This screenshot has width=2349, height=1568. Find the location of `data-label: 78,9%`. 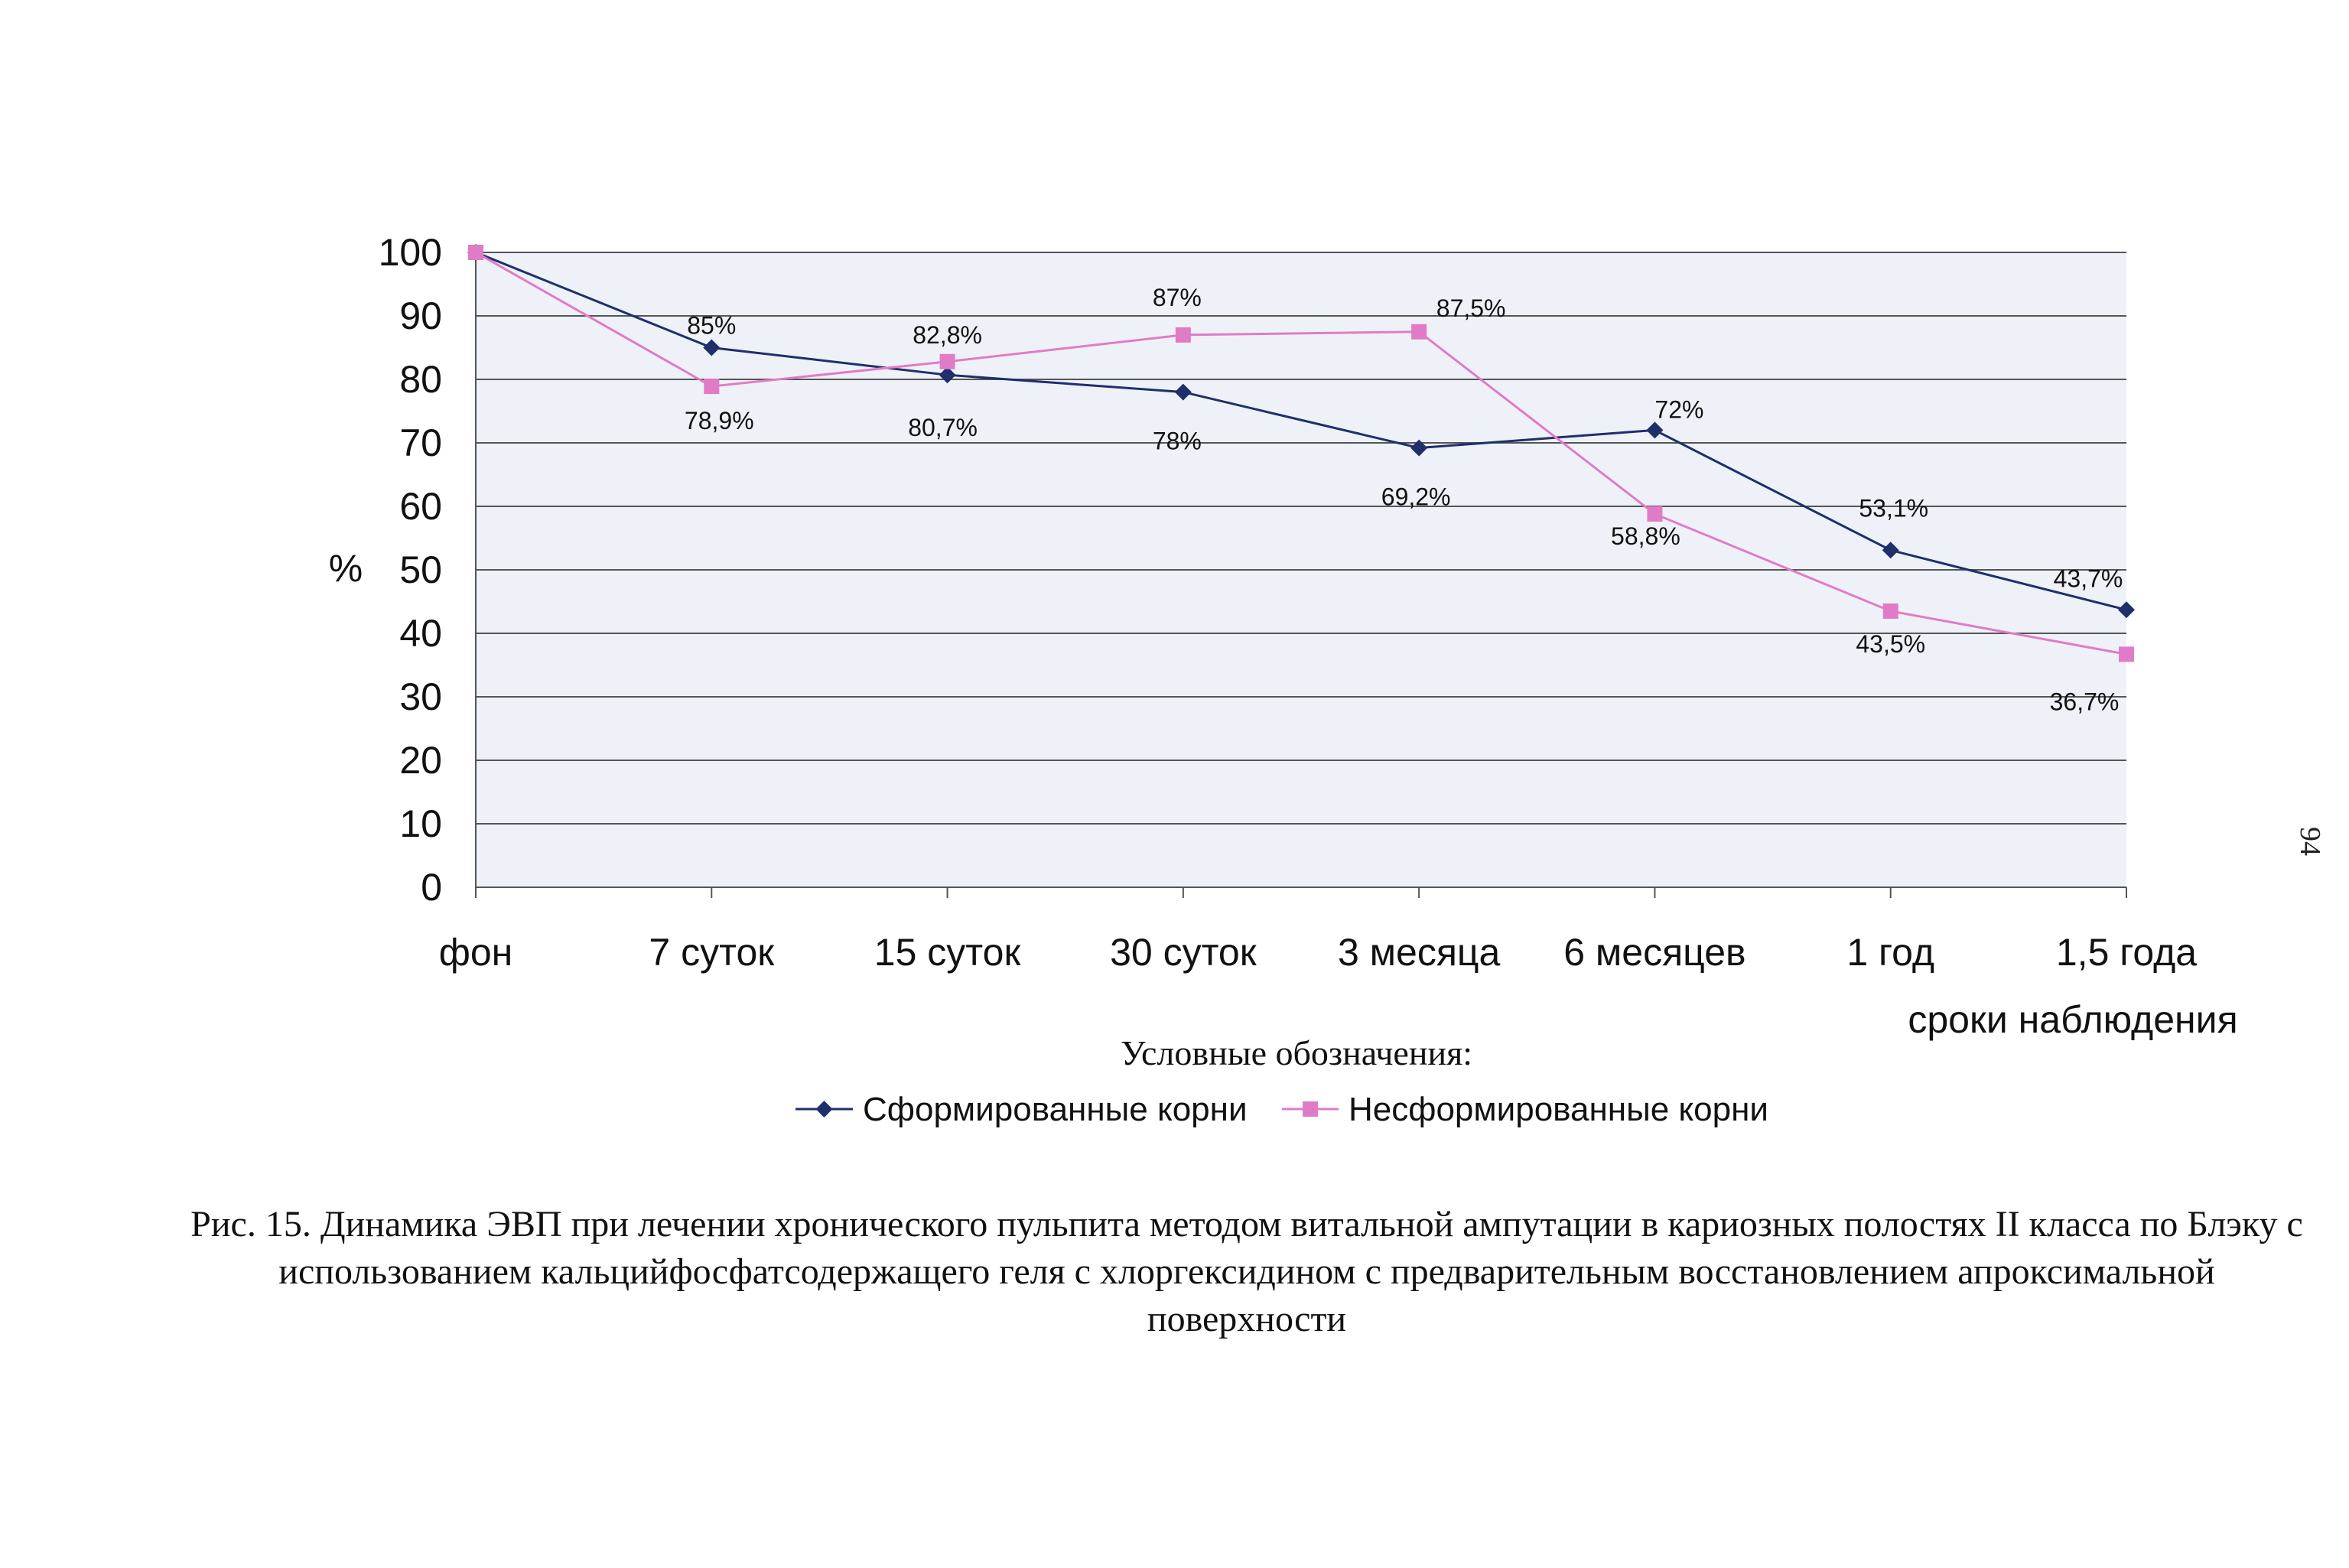

data-label: 78,9% is located at coordinates (719, 420).